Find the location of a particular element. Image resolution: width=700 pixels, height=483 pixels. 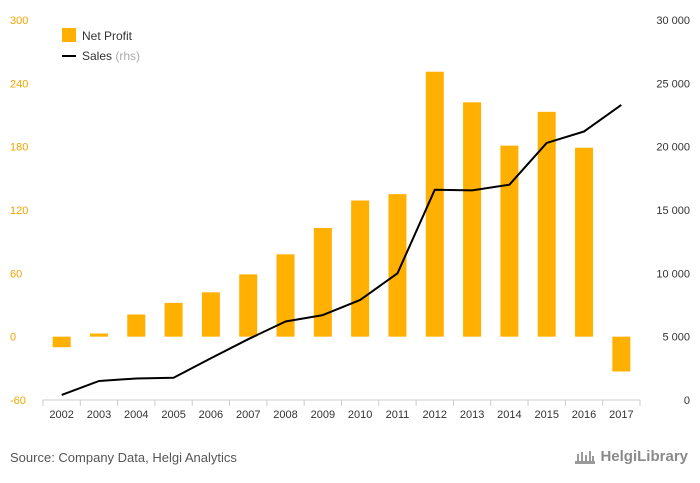

x-tick-label: 2012 is located at coordinates (435, 415).